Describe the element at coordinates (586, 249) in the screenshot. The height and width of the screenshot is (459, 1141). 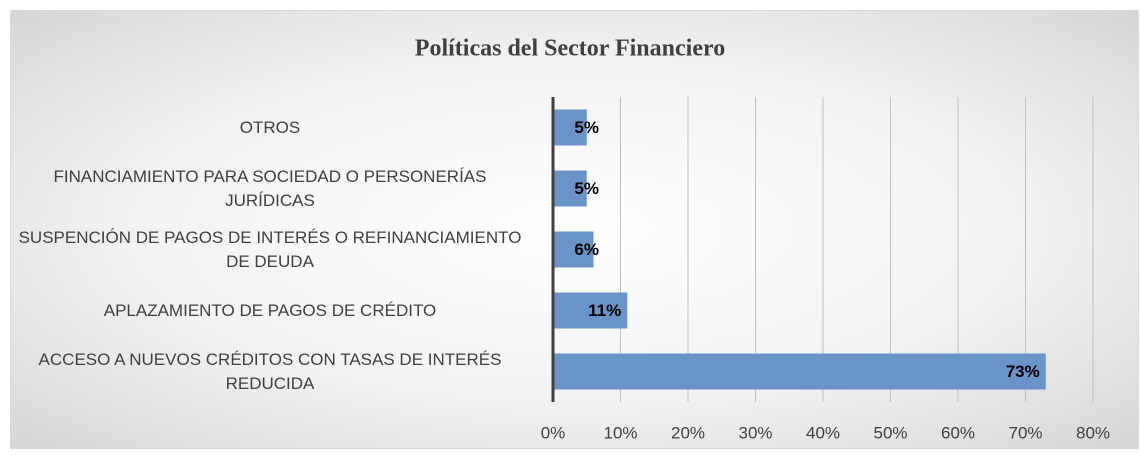
I see `data-label: 6%` at that location.